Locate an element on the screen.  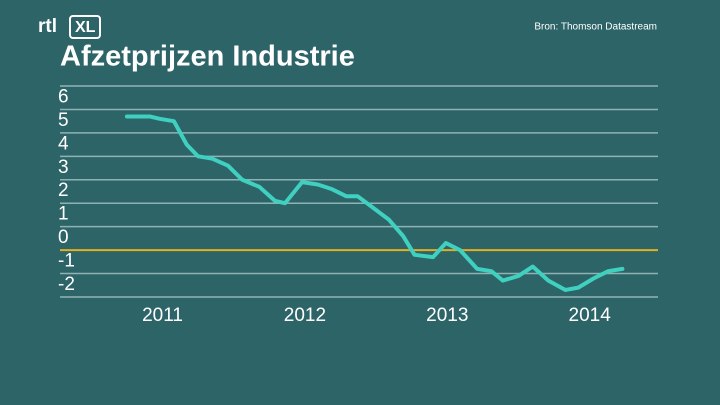
logo-box is located at coordinates (85, 27).